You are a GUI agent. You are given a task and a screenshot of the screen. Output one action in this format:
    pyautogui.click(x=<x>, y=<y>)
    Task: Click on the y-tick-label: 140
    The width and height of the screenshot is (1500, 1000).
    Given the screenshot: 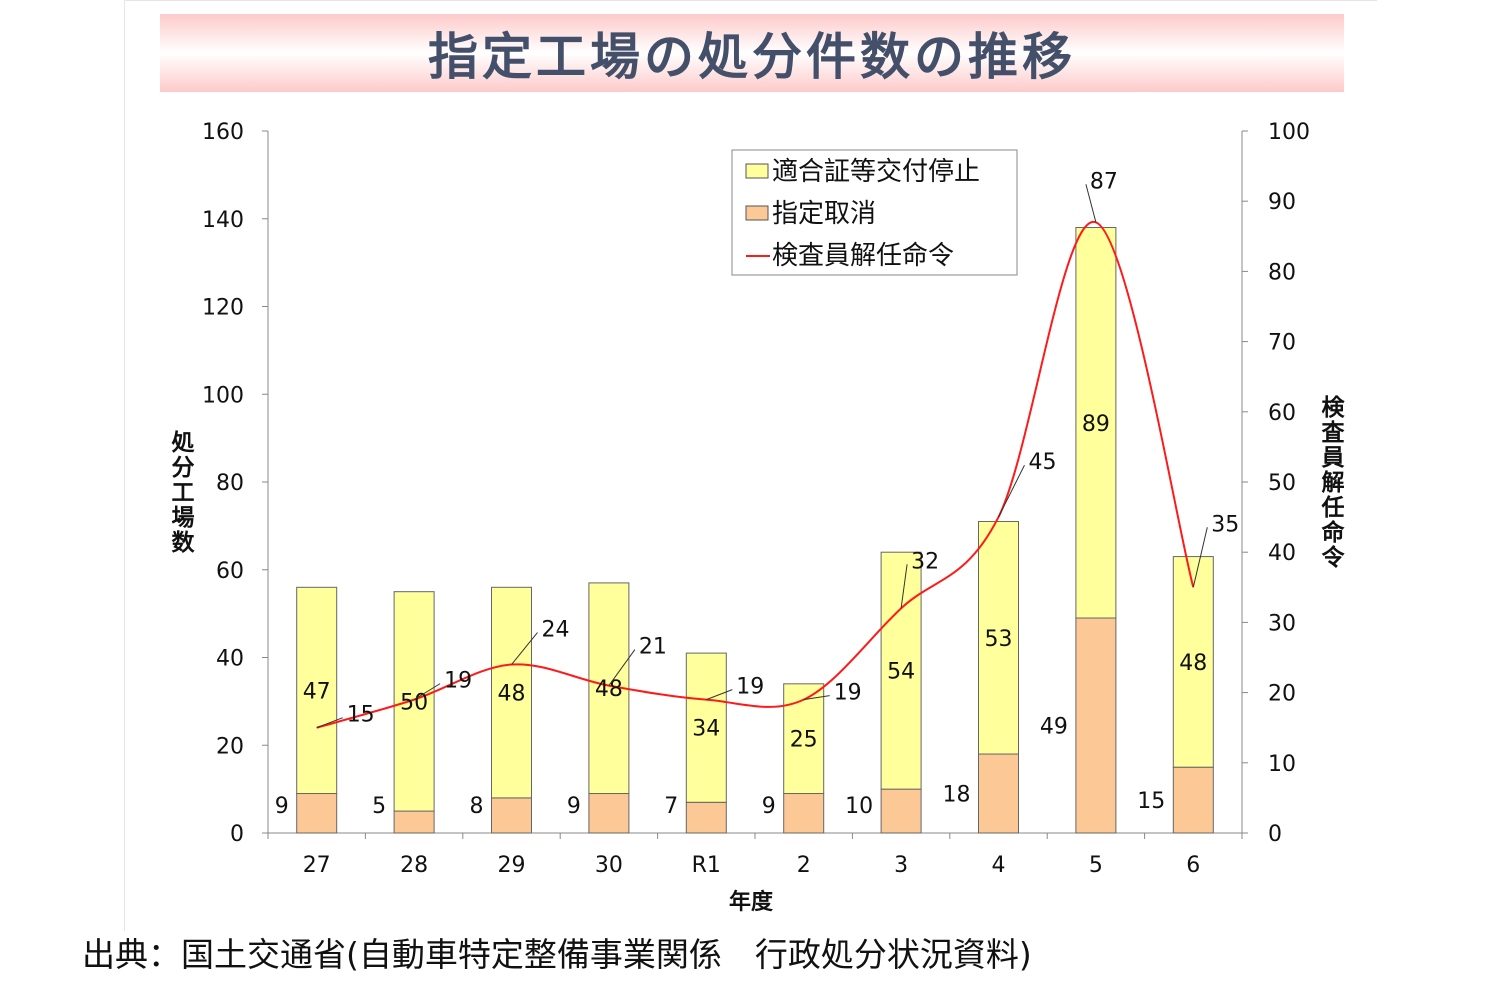 What is the action you would take?
    pyautogui.click(x=223, y=220)
    